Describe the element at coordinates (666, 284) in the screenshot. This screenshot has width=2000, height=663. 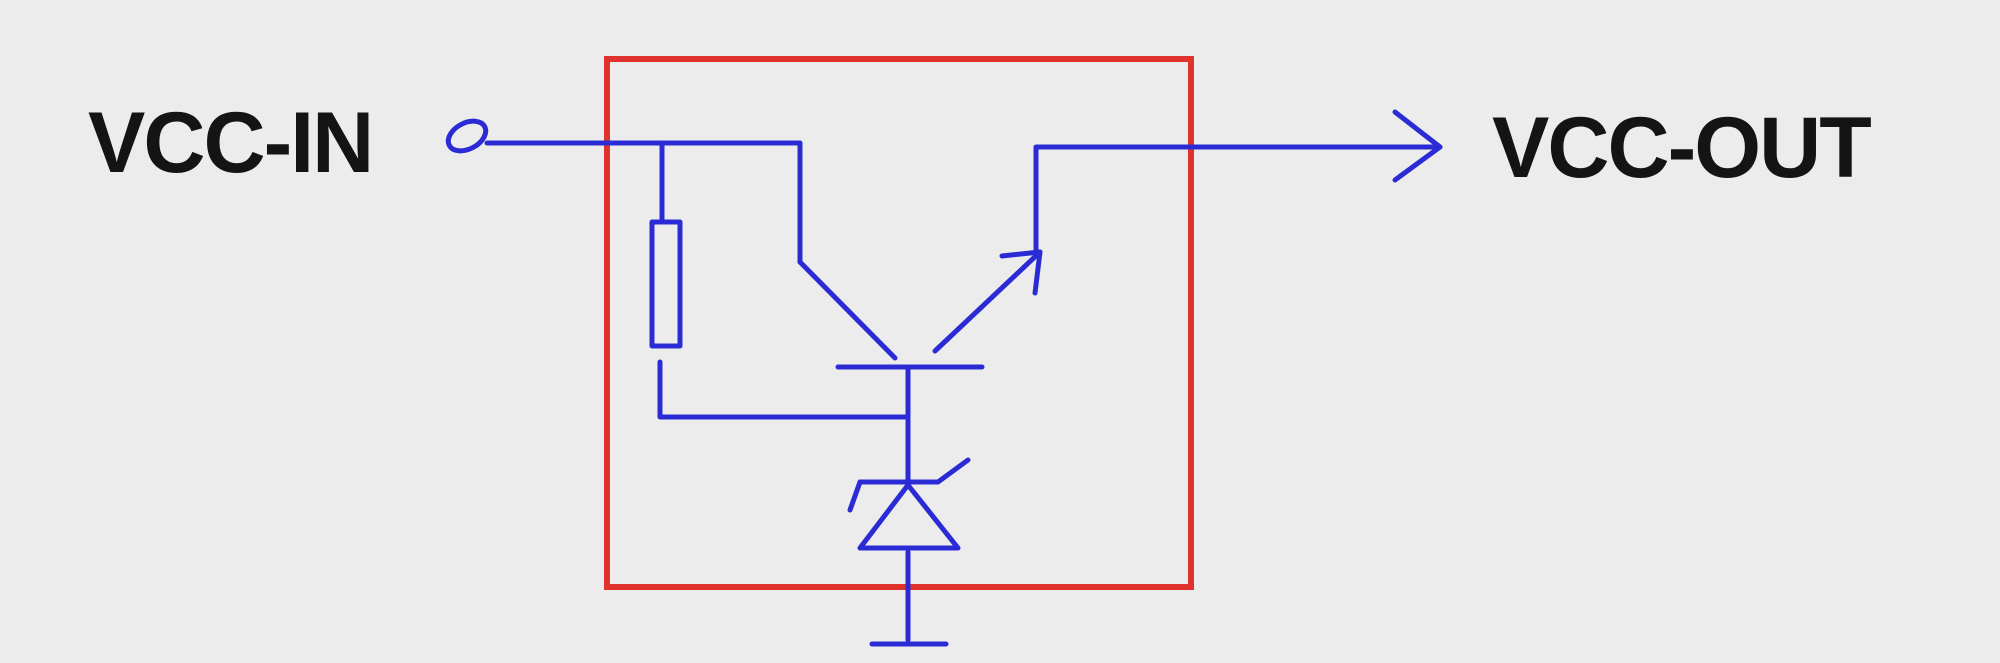
I see `resistor` at that location.